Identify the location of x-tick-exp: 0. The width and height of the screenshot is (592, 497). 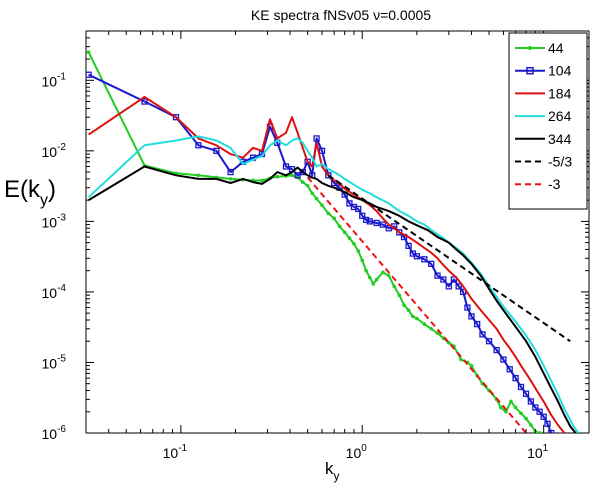
(364, 448).